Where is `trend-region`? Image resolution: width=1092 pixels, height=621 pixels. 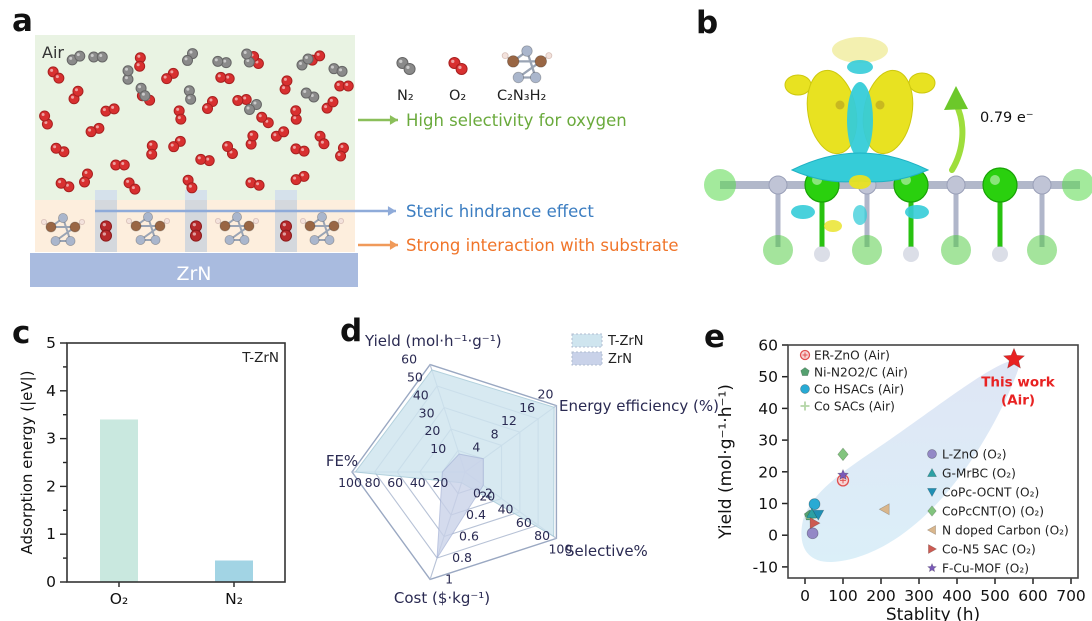 trend-region is located at coordinates (910, 461).